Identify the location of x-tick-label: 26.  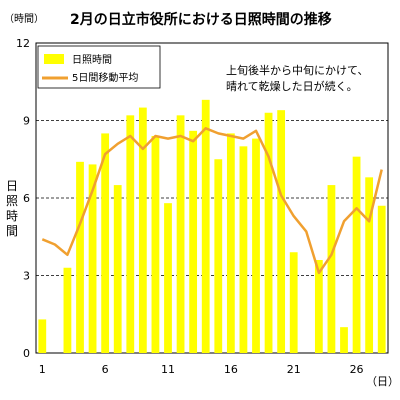
(357, 369).